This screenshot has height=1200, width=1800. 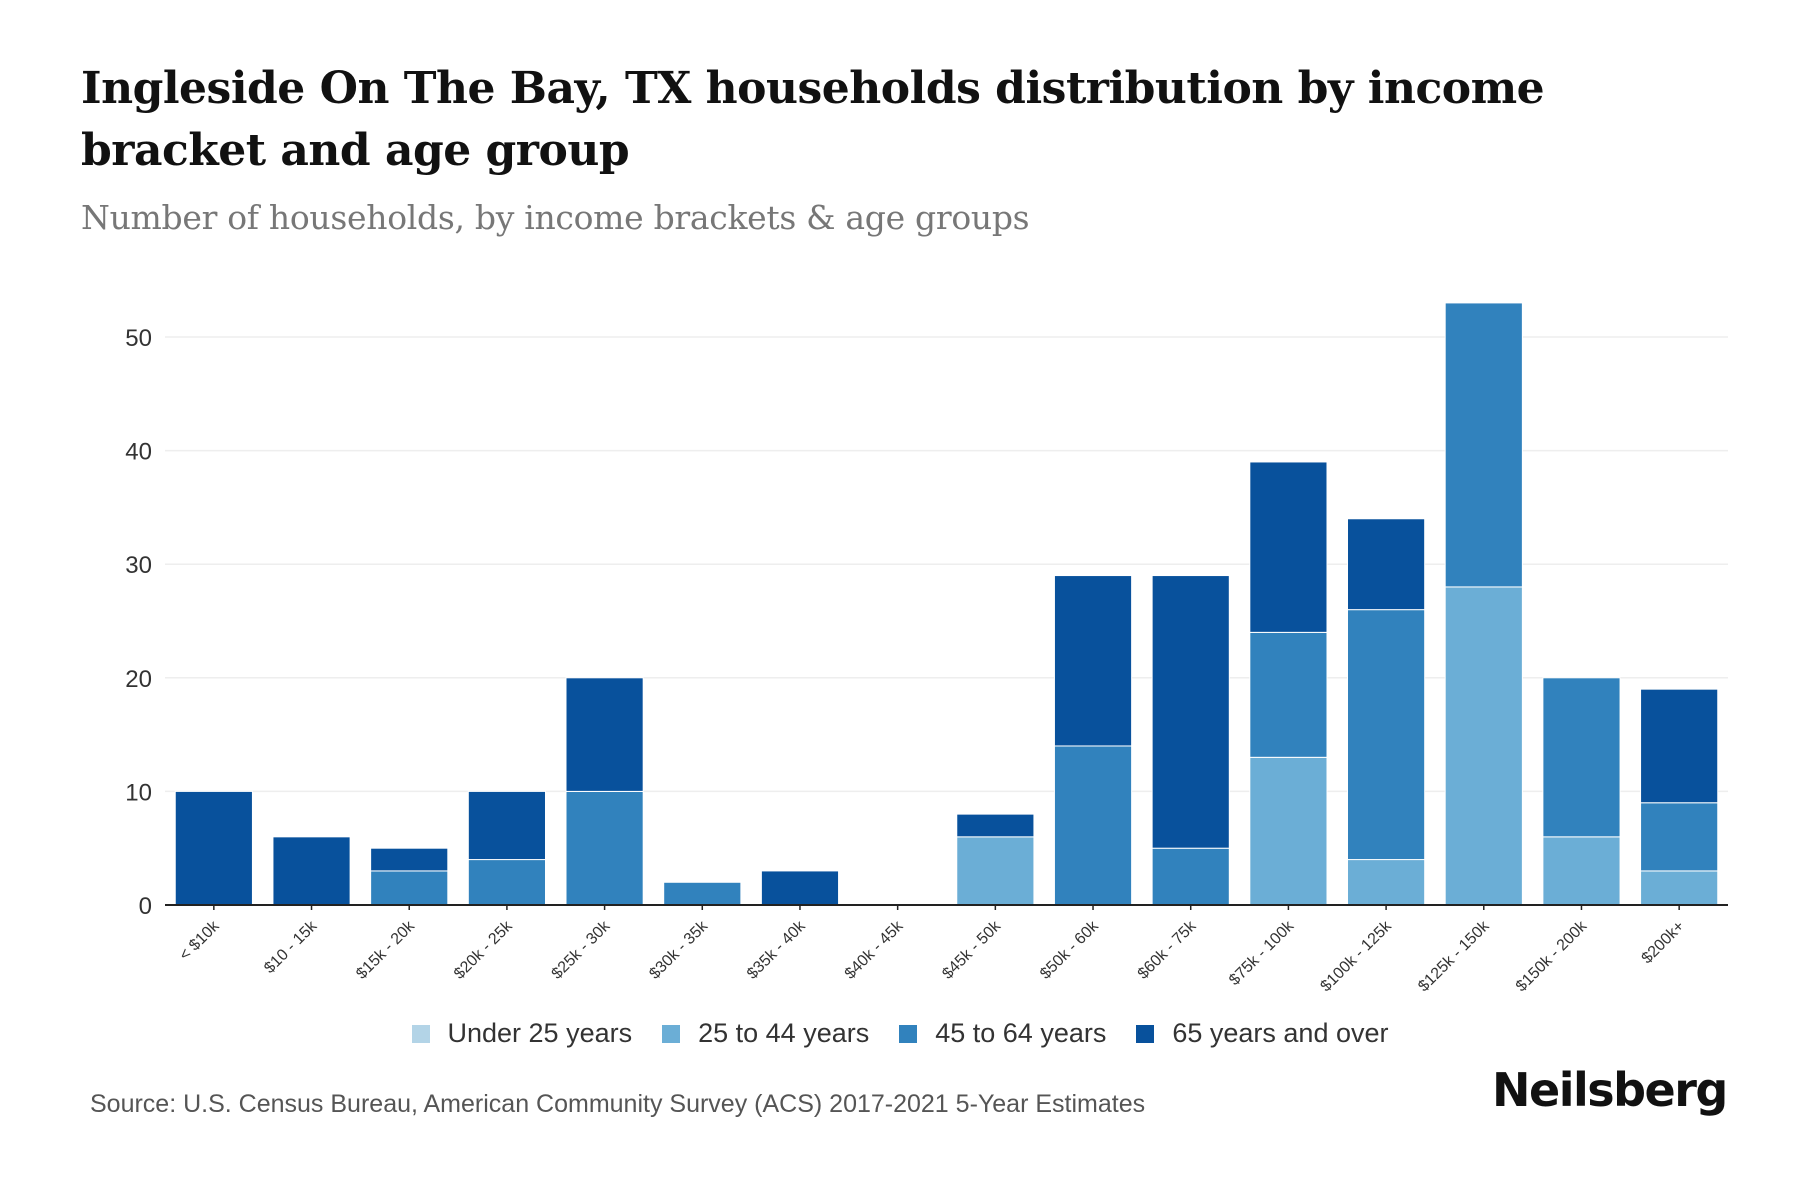 I want to click on x-tick-label: $200k+, so click(x=1663, y=942).